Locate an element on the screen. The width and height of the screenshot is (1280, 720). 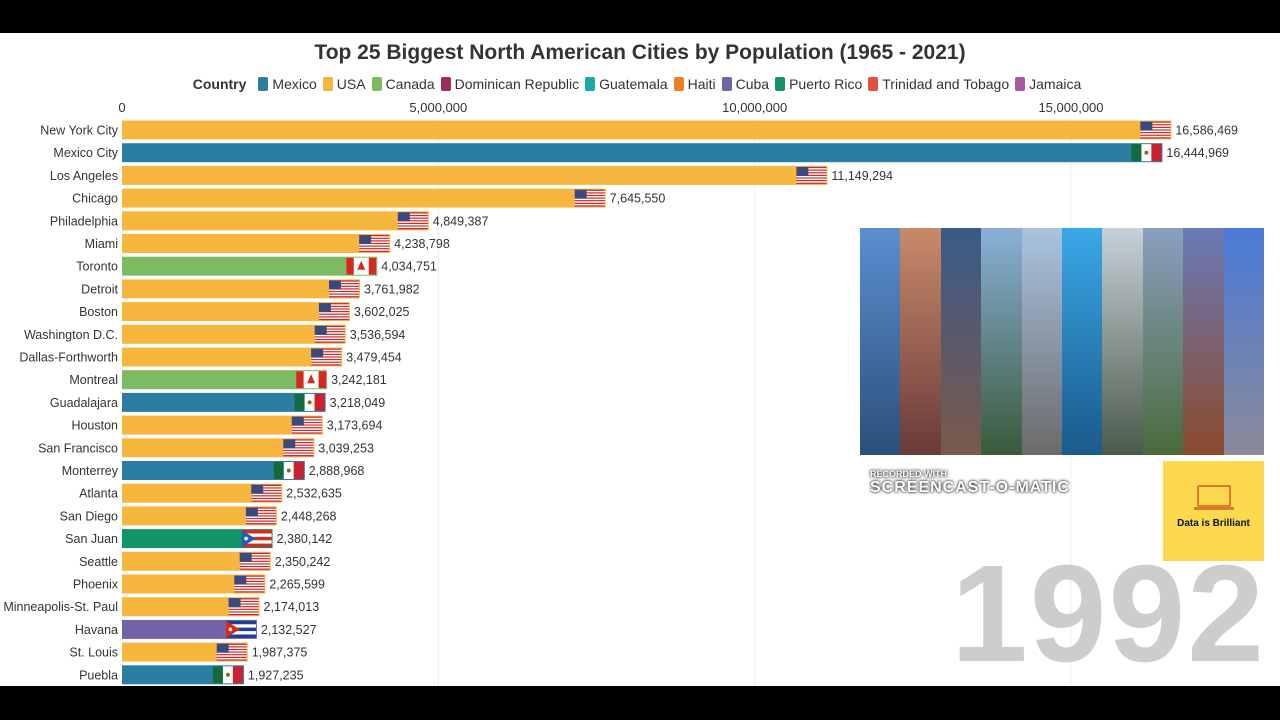
legend-item: Mexico is located at coordinates (287, 84).